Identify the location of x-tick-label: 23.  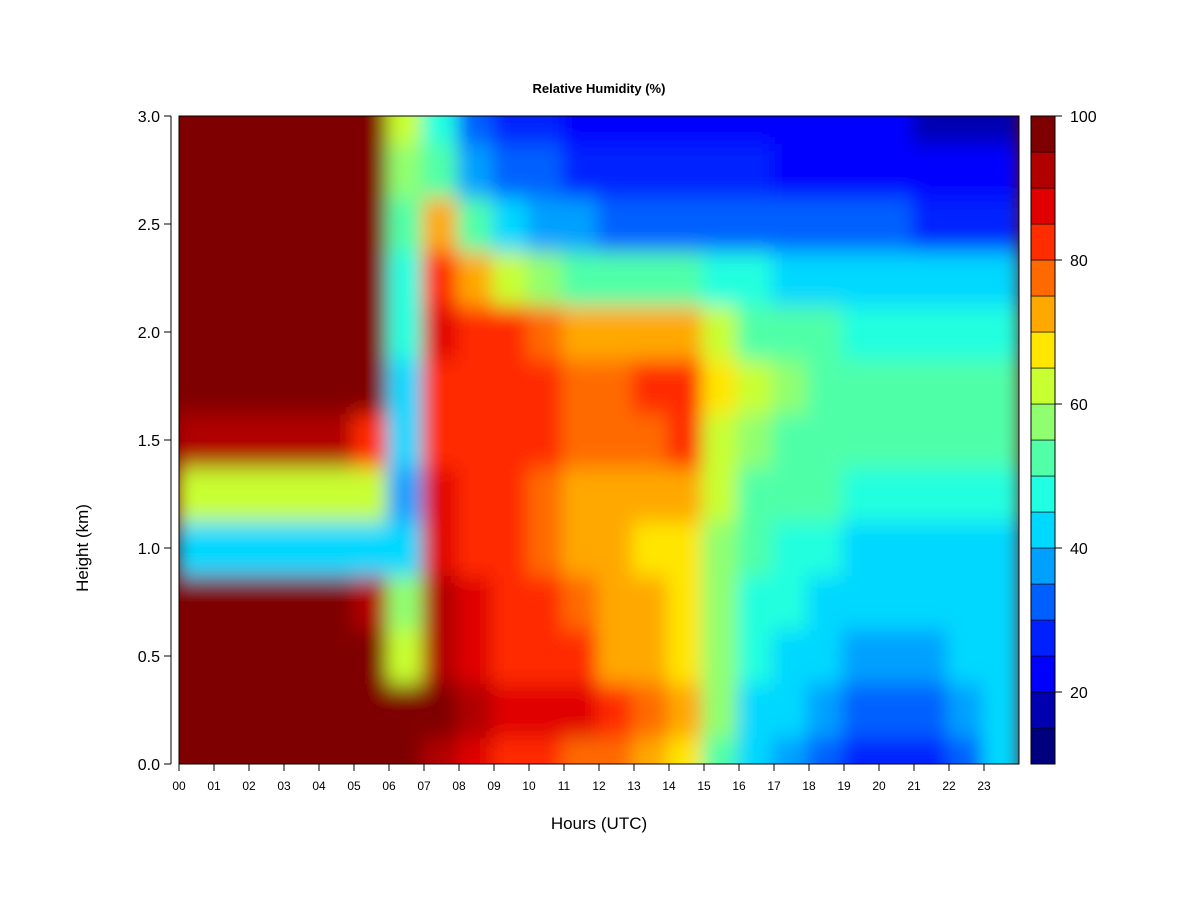
(984, 786).